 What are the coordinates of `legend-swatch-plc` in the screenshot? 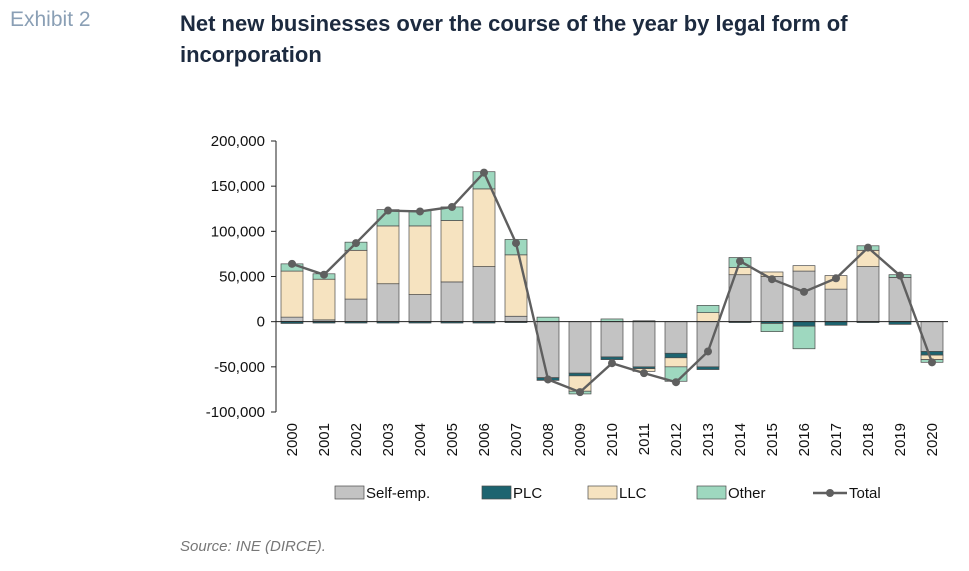 It's located at (496, 492).